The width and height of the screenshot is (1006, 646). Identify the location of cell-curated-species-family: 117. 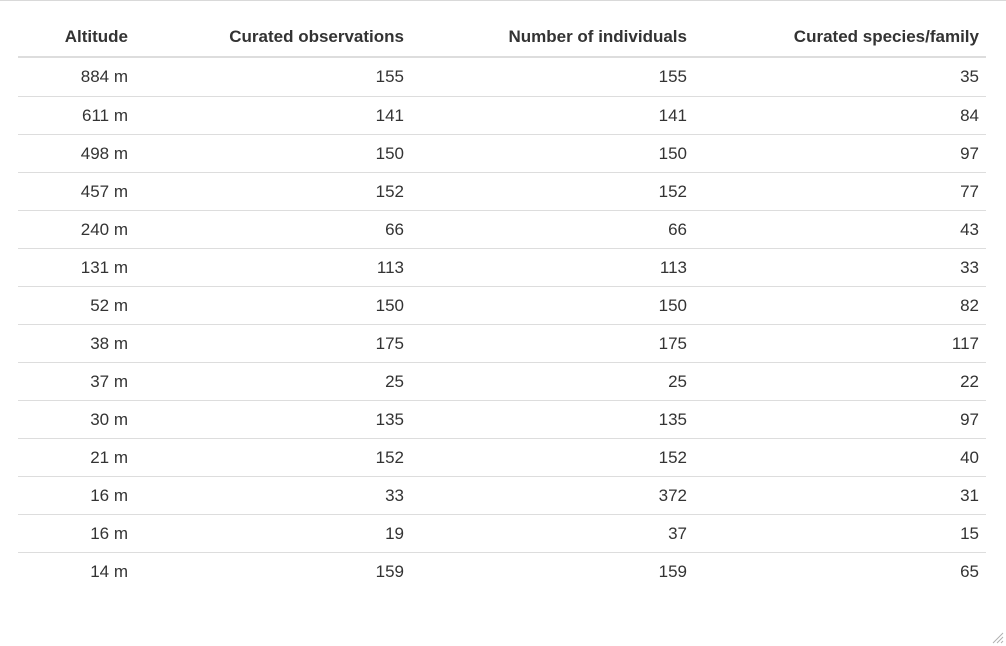
(840, 343).